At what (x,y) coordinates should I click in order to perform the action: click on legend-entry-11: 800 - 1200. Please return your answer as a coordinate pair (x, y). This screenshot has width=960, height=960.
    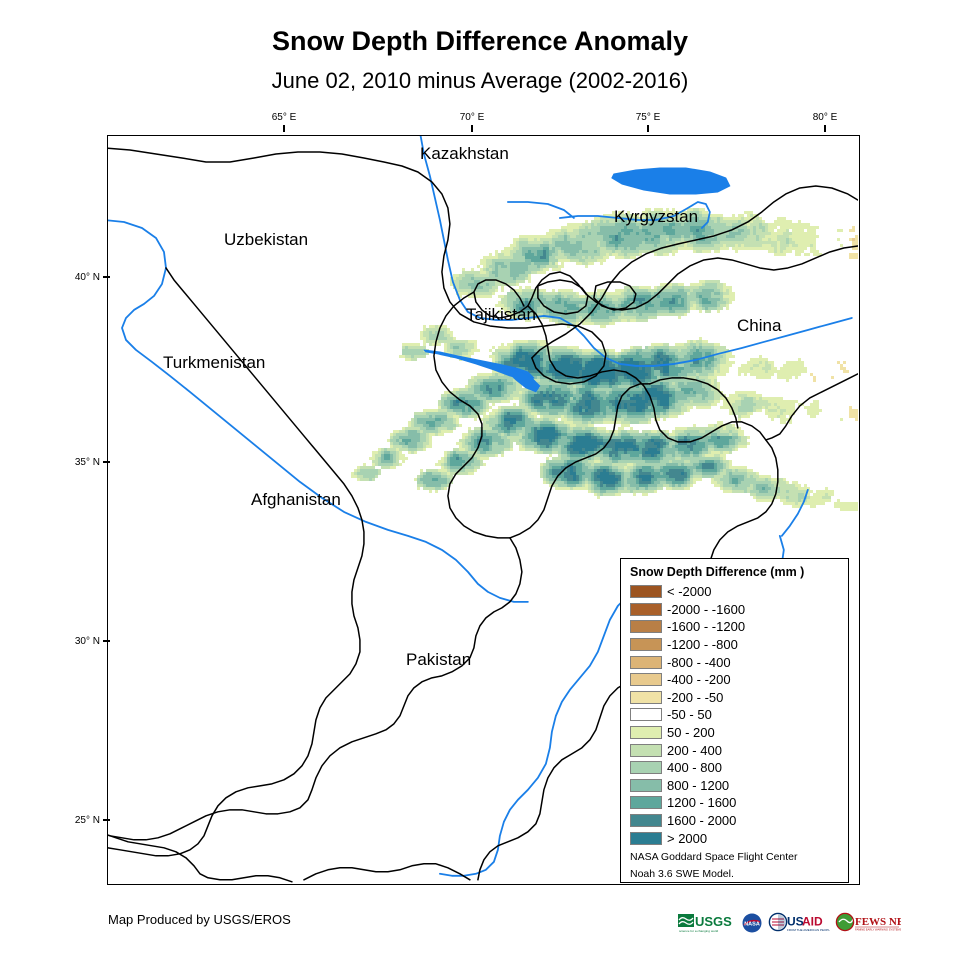
    Looking at the image, I should click on (737, 786).